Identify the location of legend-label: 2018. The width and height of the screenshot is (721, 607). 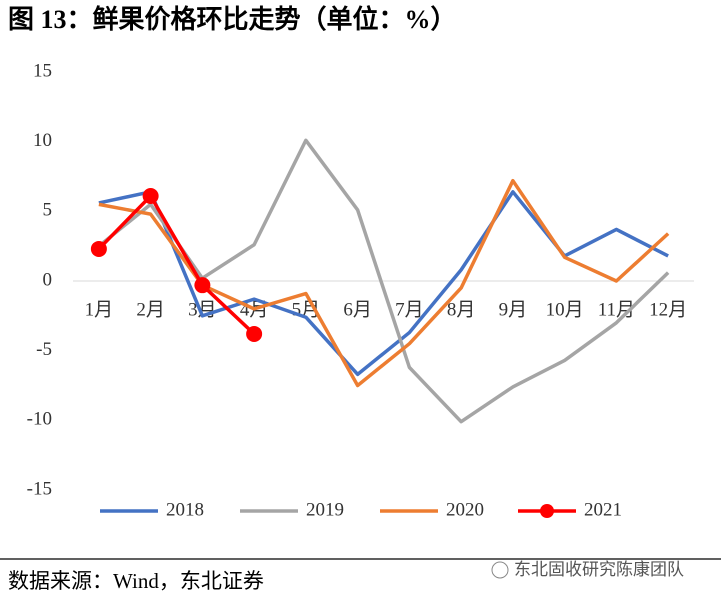
(185, 509).